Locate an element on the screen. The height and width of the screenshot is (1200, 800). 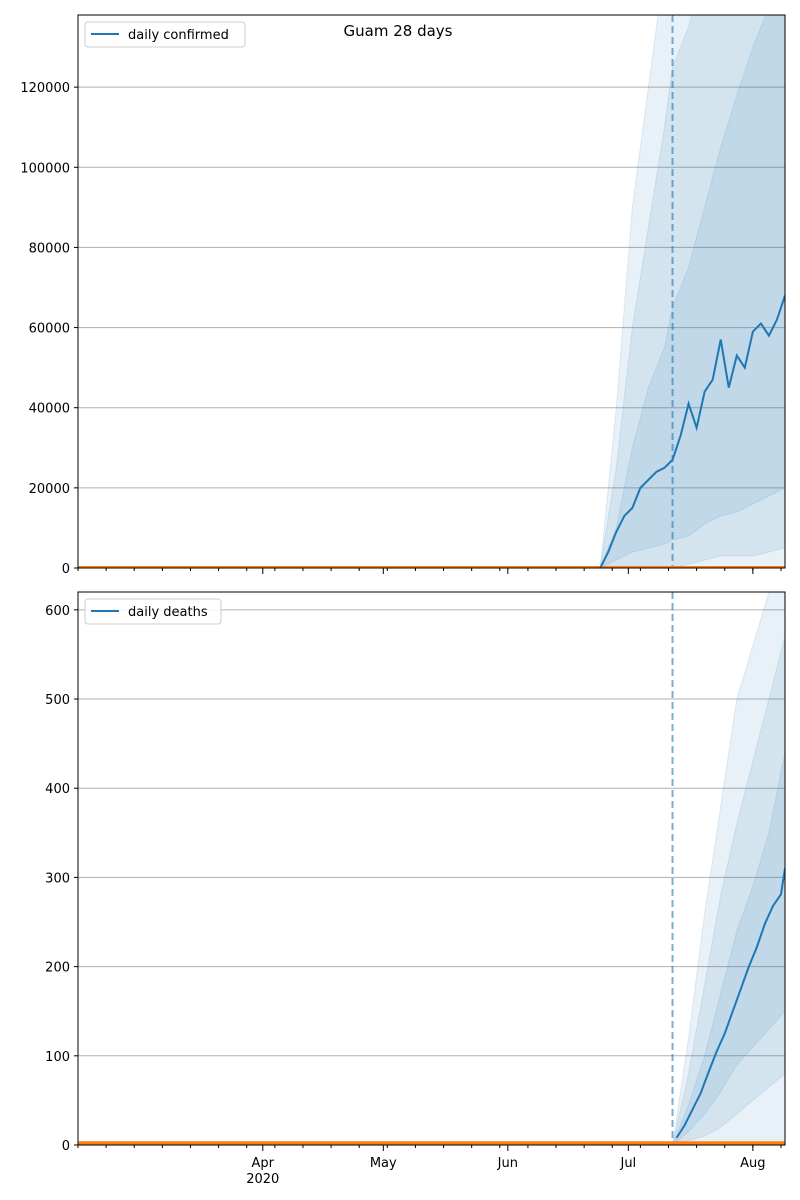
legend: daily deaths is located at coordinates (153, 611).